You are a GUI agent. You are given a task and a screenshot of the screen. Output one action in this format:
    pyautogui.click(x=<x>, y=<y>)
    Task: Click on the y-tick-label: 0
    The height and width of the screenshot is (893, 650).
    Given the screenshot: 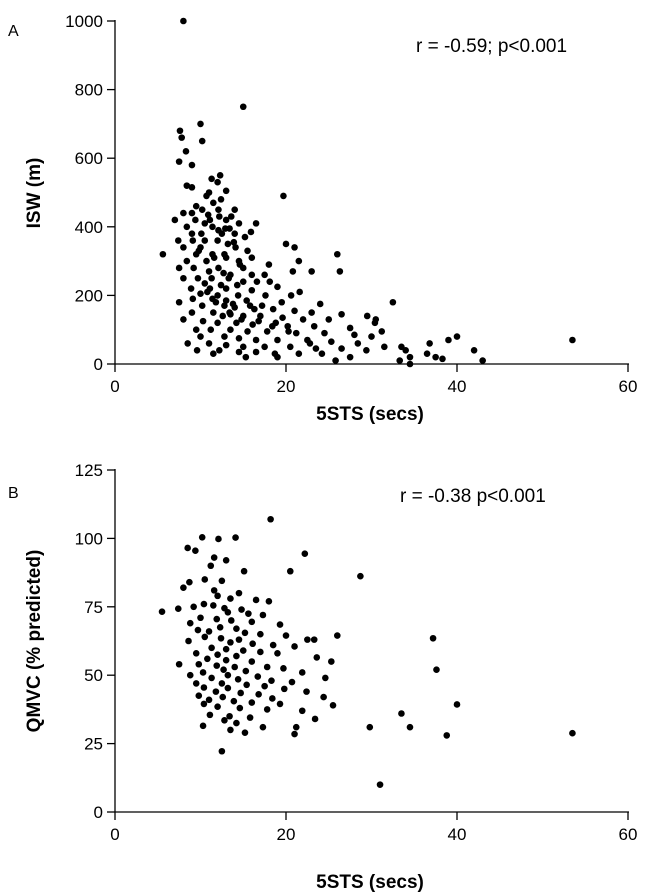 What is the action you would take?
    pyautogui.click(x=98, y=364)
    